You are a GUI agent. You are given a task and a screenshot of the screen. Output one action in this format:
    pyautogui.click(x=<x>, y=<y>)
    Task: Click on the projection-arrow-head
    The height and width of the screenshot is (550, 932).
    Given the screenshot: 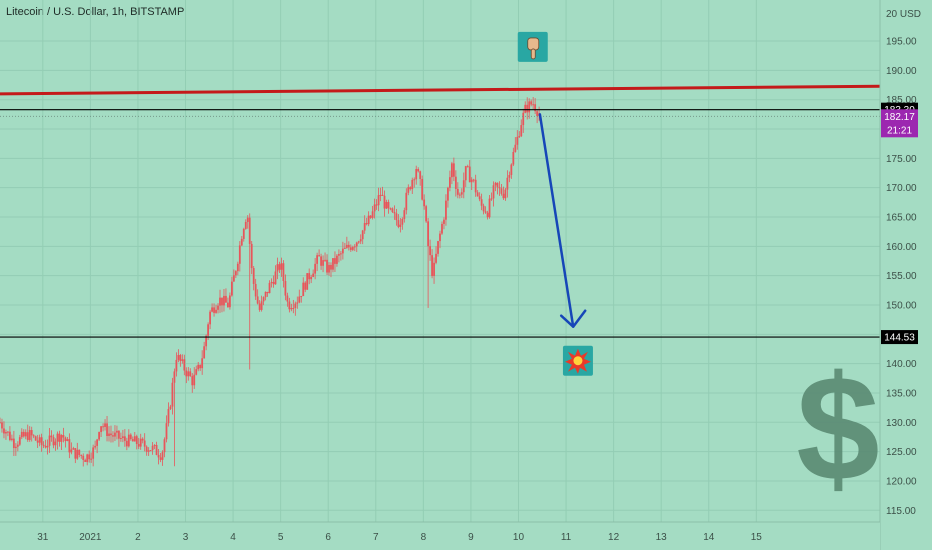 What is the action you would take?
    pyautogui.click(x=573, y=318)
    